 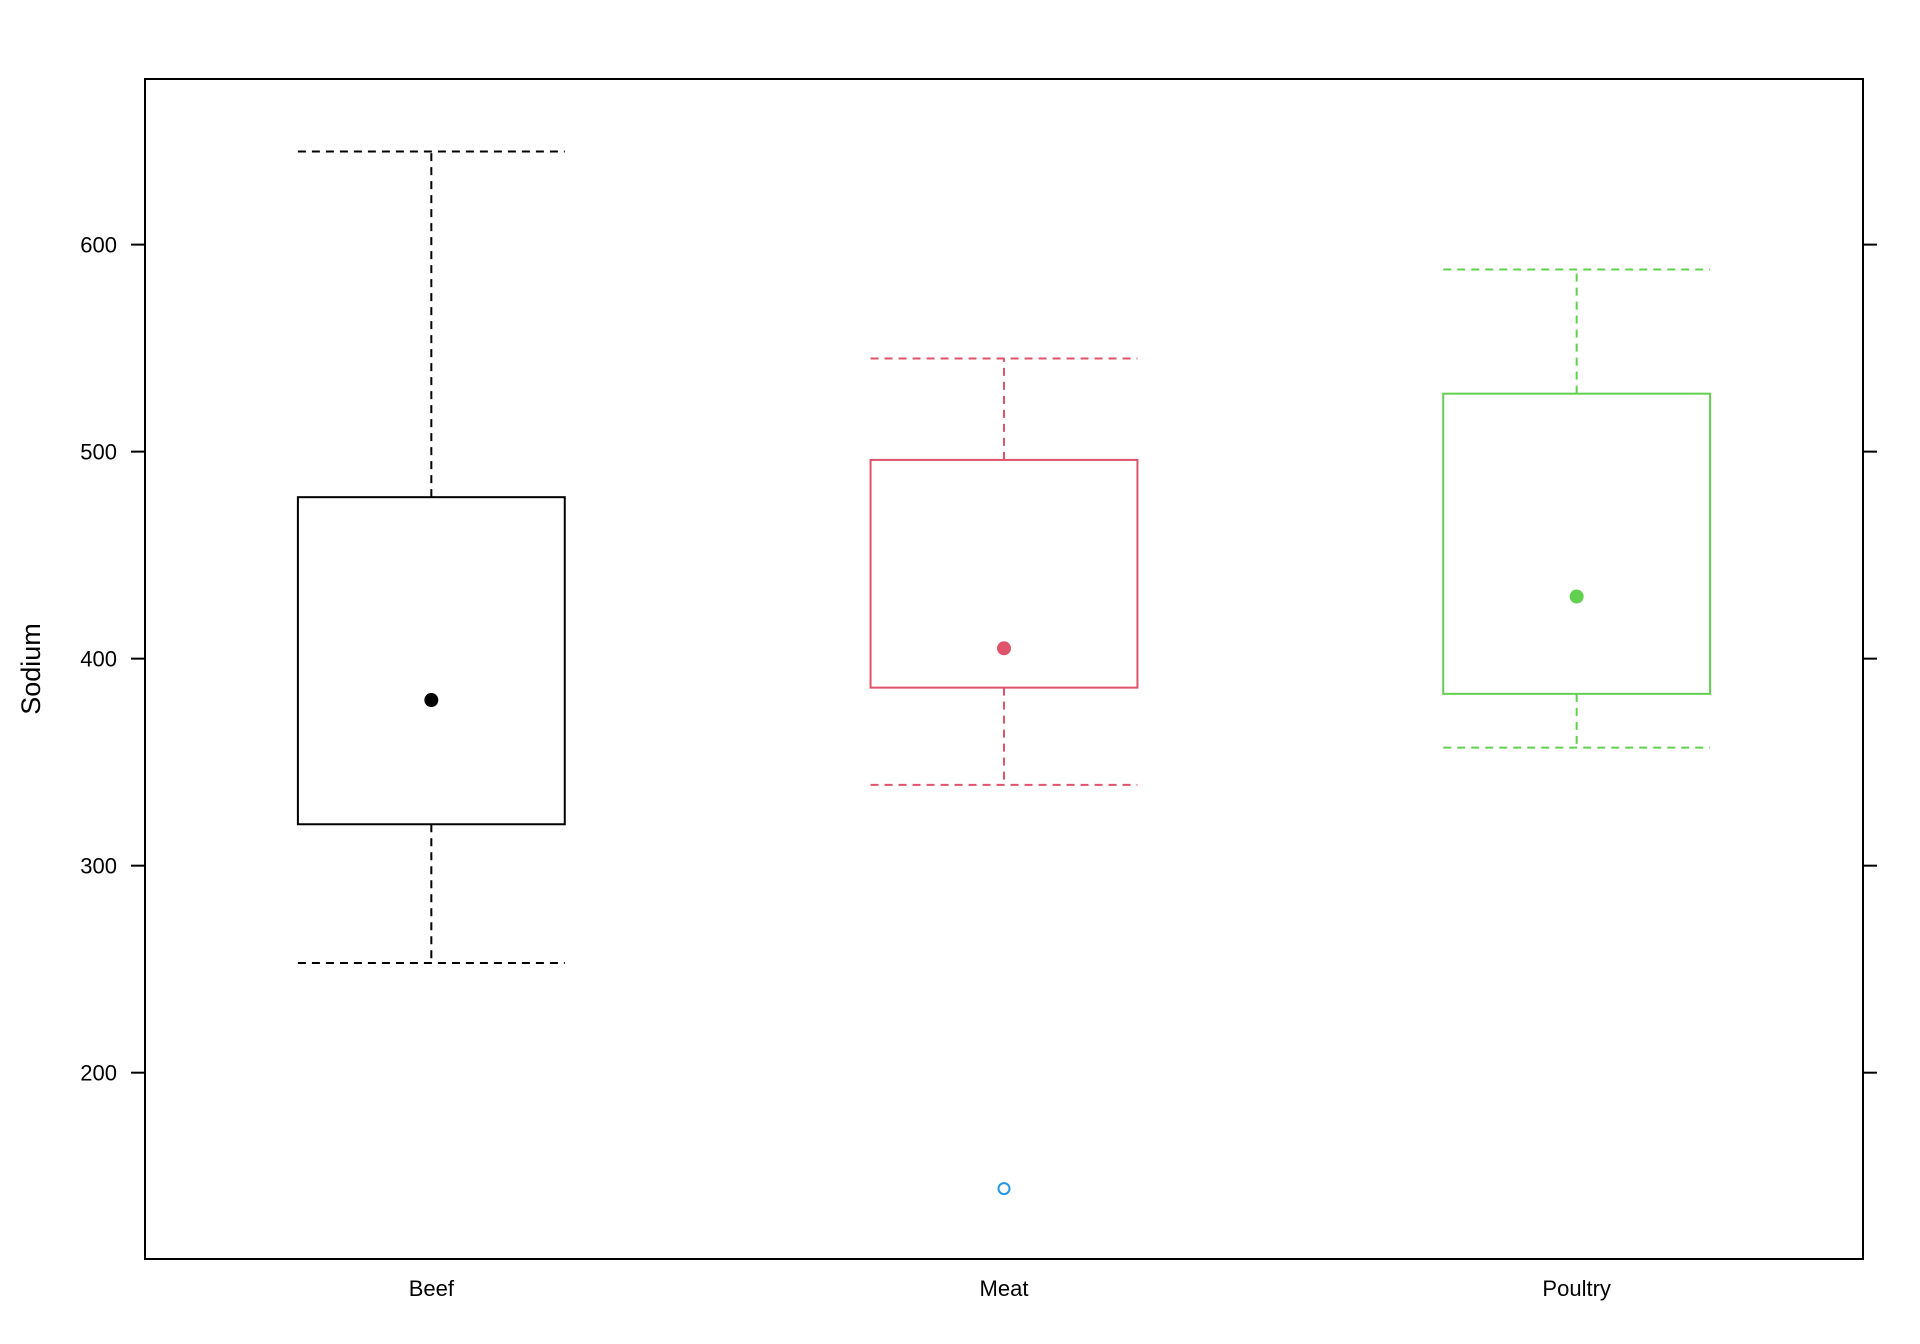 What do you see at coordinates (98, 245) in the screenshot?
I see `y-tick-label: 600` at bounding box center [98, 245].